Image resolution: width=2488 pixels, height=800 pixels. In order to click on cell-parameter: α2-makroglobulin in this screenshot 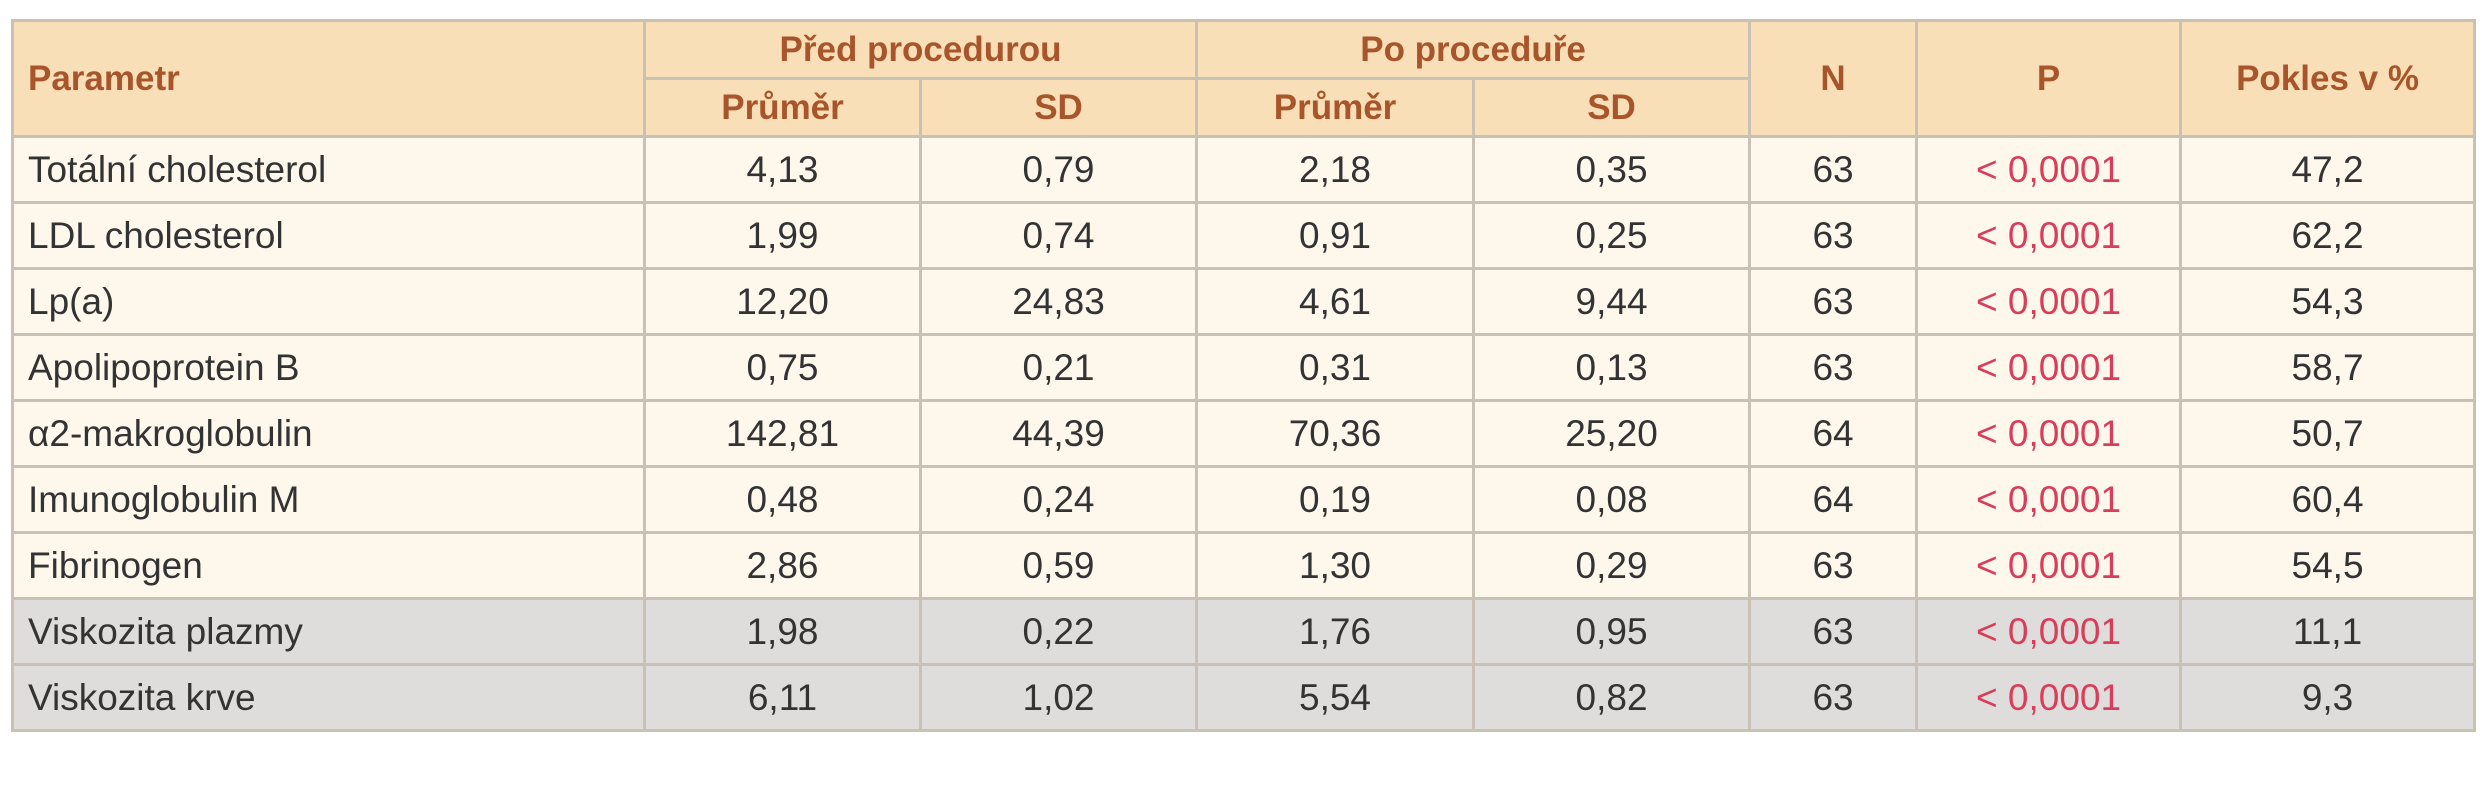, I will do `click(328, 433)`.